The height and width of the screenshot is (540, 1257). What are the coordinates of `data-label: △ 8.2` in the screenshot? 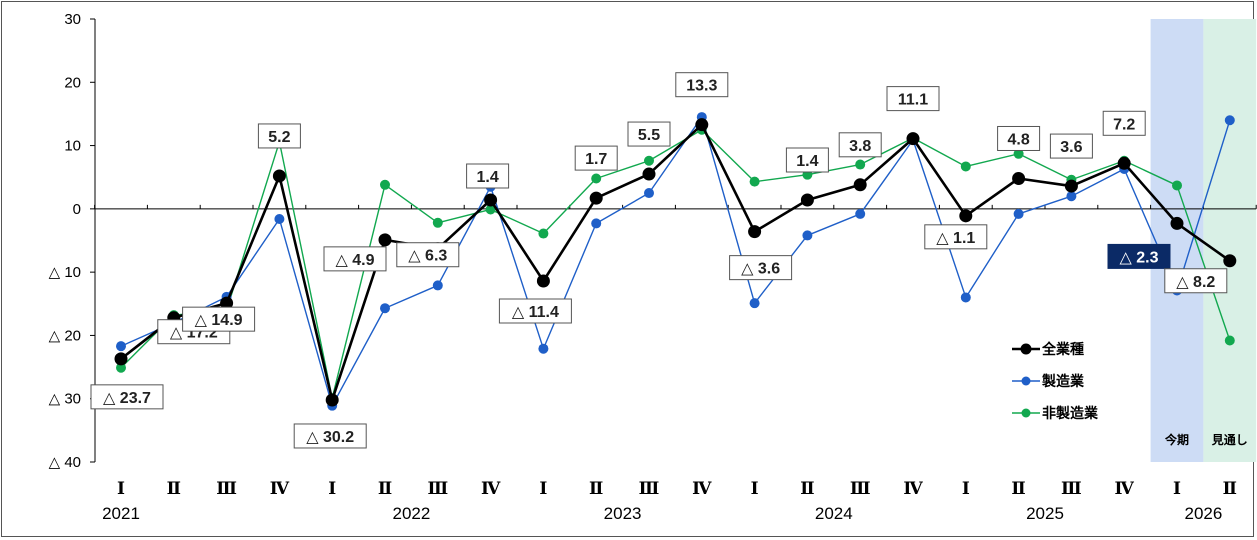 It's located at (1195, 282).